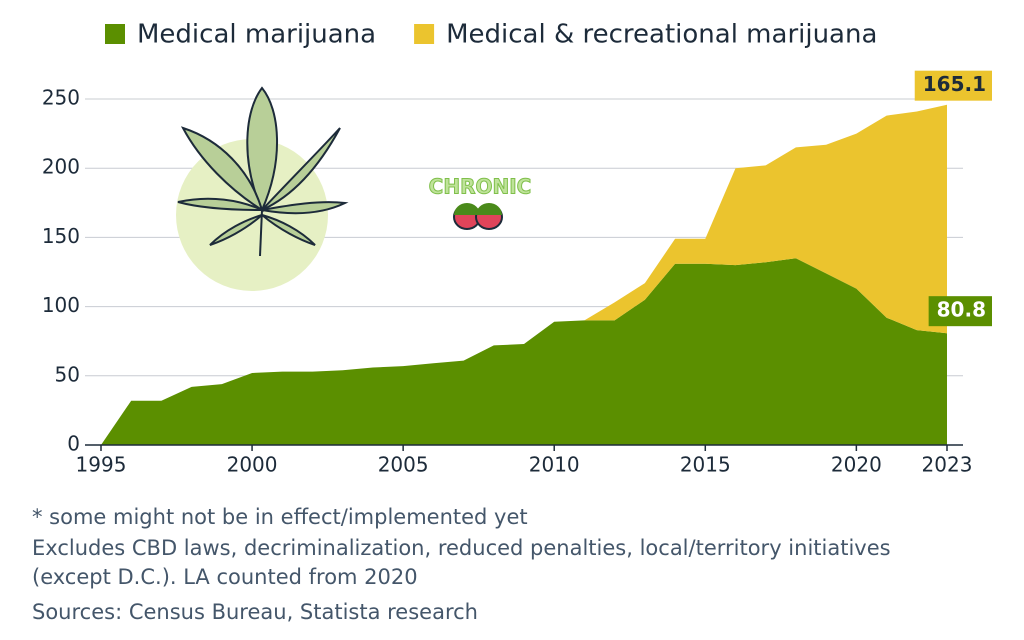 The width and height of the screenshot is (1024, 640). I want to click on value-label: 80.8, so click(961, 310).